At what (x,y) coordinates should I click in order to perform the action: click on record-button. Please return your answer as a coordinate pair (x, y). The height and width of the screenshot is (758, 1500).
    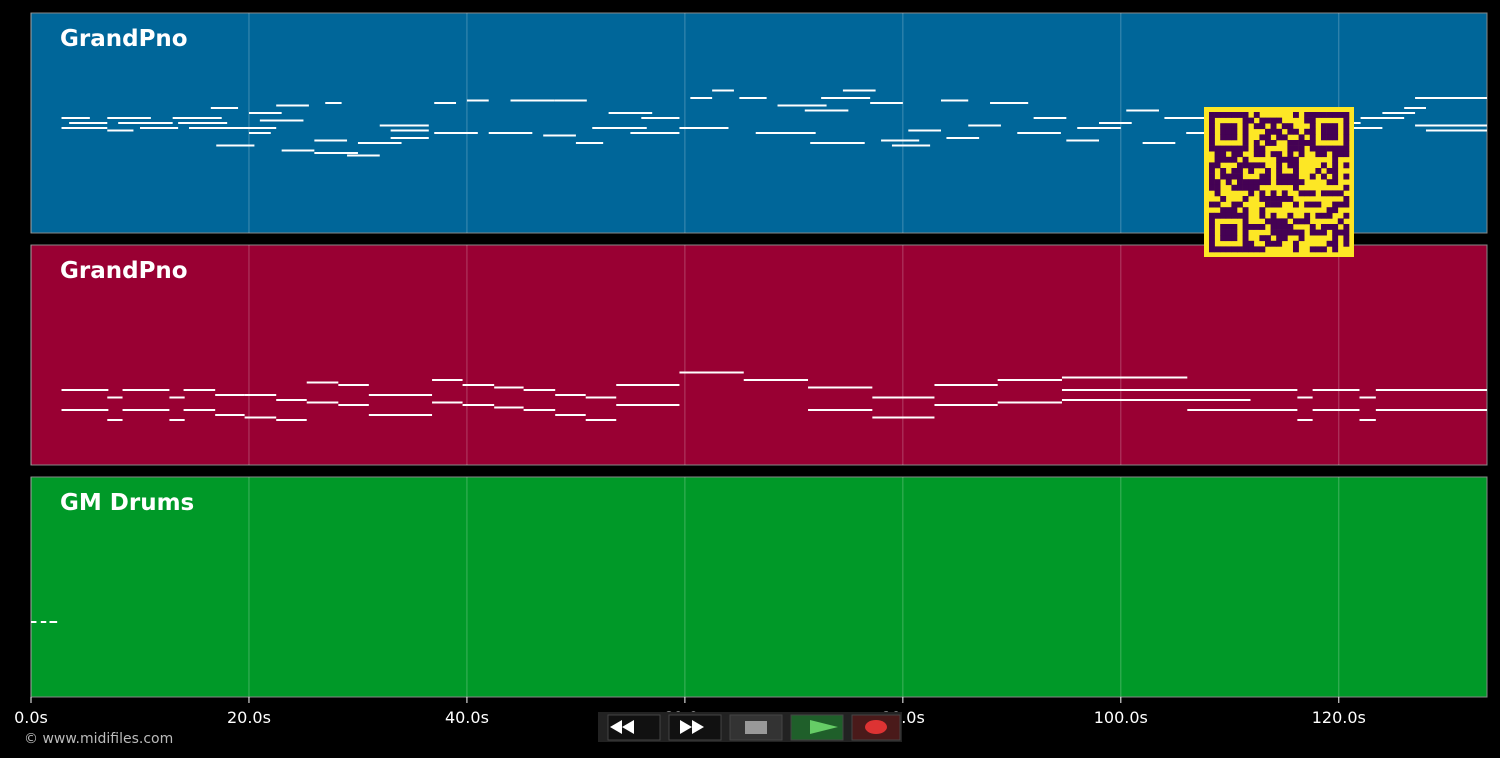
    Looking at the image, I should click on (876, 727).